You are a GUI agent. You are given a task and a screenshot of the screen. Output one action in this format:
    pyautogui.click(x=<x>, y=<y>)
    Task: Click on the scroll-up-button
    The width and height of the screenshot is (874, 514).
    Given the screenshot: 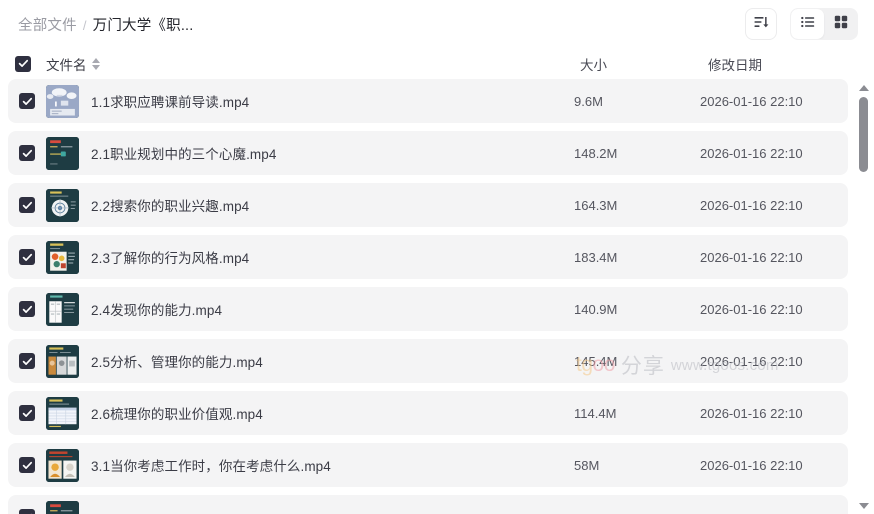 What is the action you would take?
    pyautogui.click(x=863, y=87)
    